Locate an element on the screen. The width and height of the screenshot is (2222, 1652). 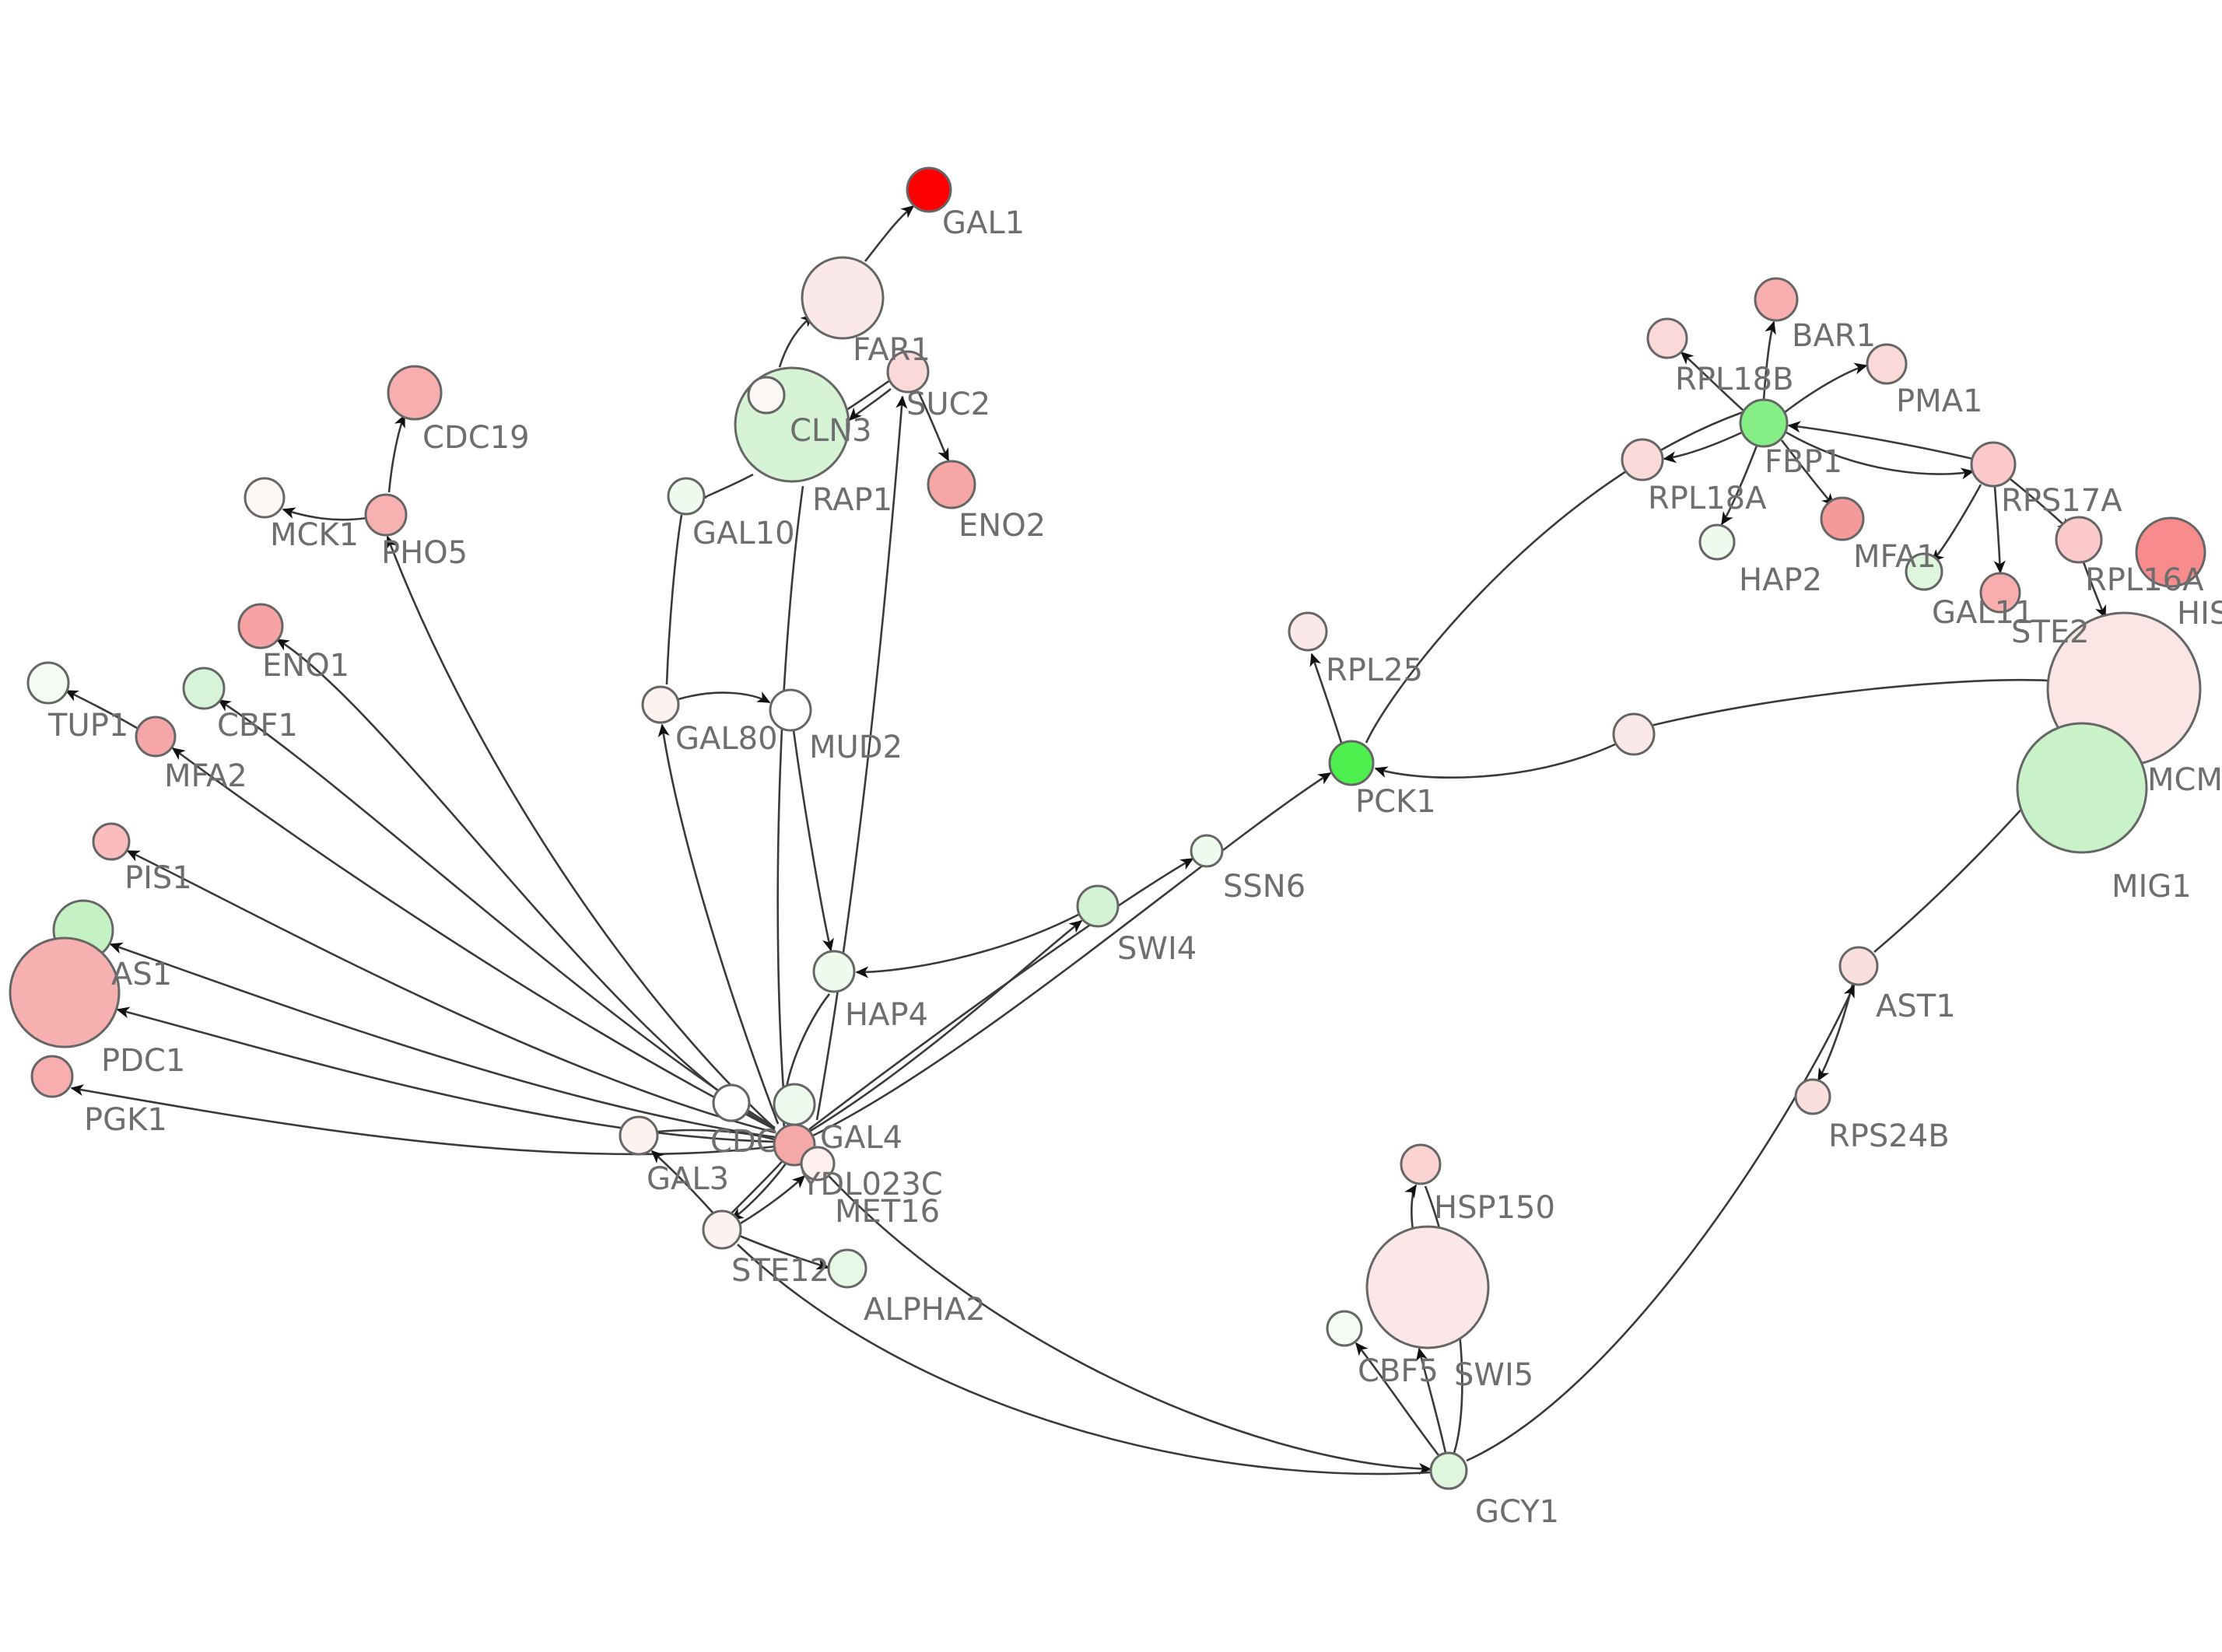
node-ssn6 is located at coordinates (1207, 851).